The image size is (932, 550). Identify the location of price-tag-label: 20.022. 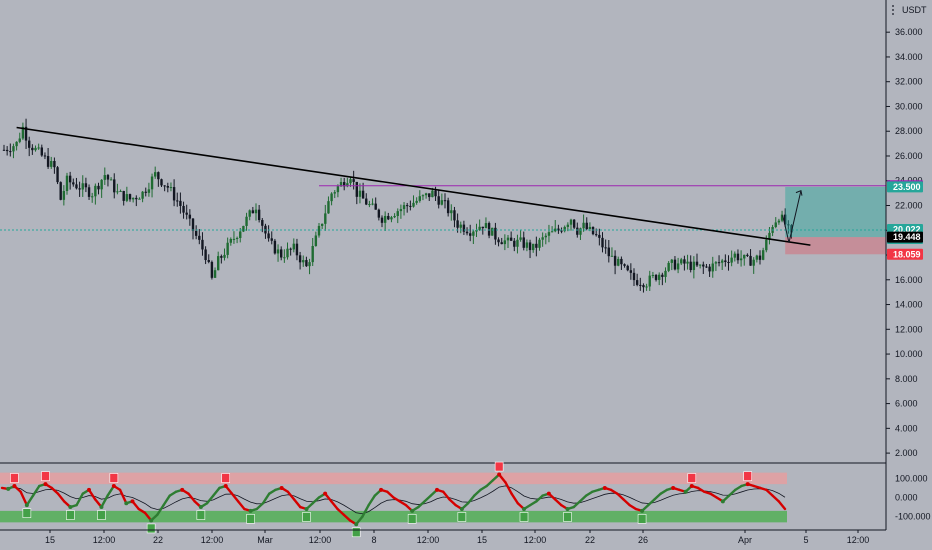
(907, 229).